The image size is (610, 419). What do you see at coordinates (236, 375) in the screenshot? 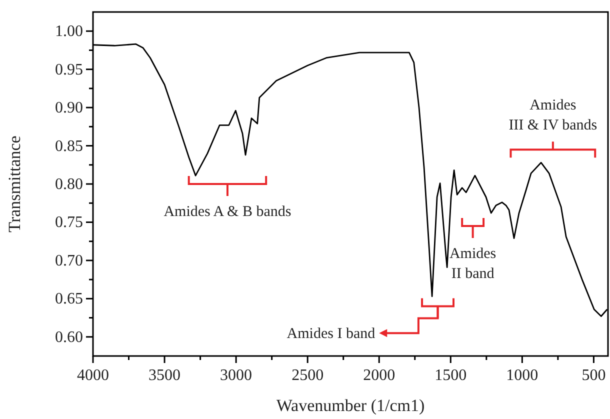
I see `x-tick-label: 3000` at bounding box center [236, 375].